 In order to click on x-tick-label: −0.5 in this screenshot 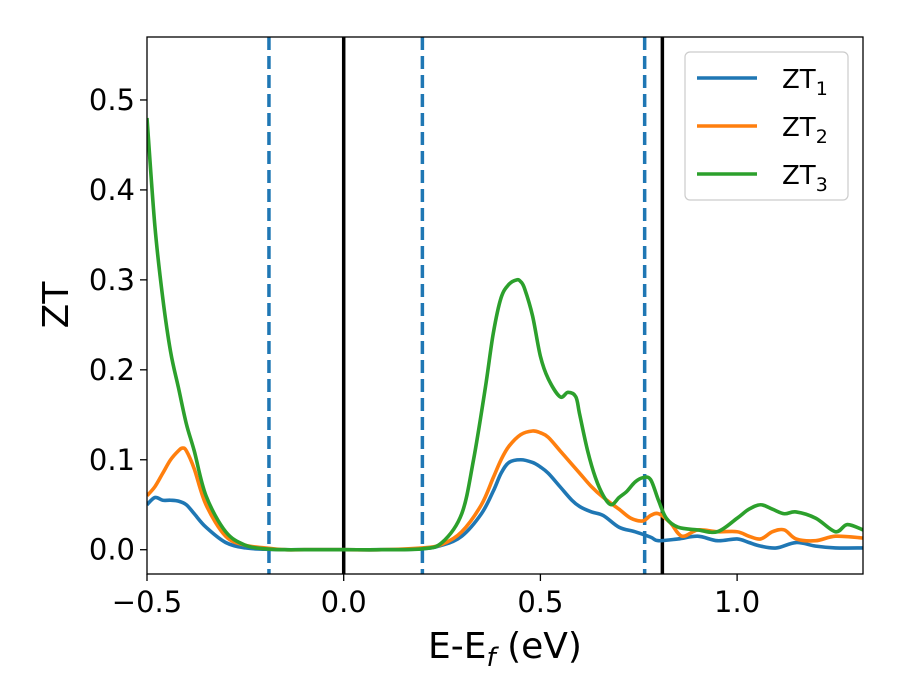, I will do `click(147, 602)`.